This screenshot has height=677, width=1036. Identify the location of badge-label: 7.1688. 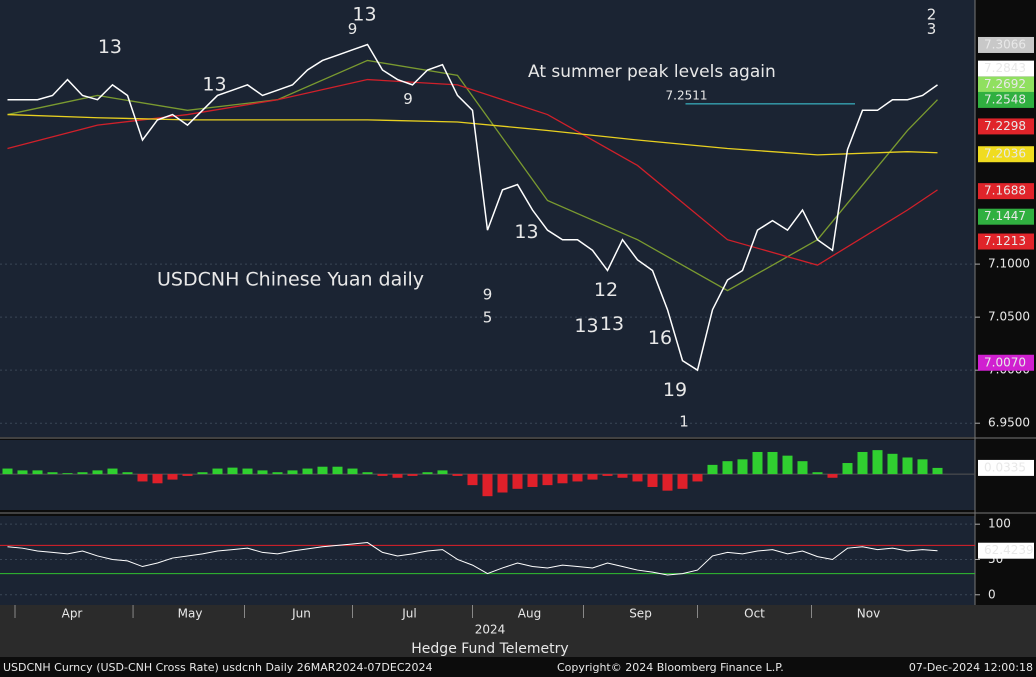
(1005, 191).